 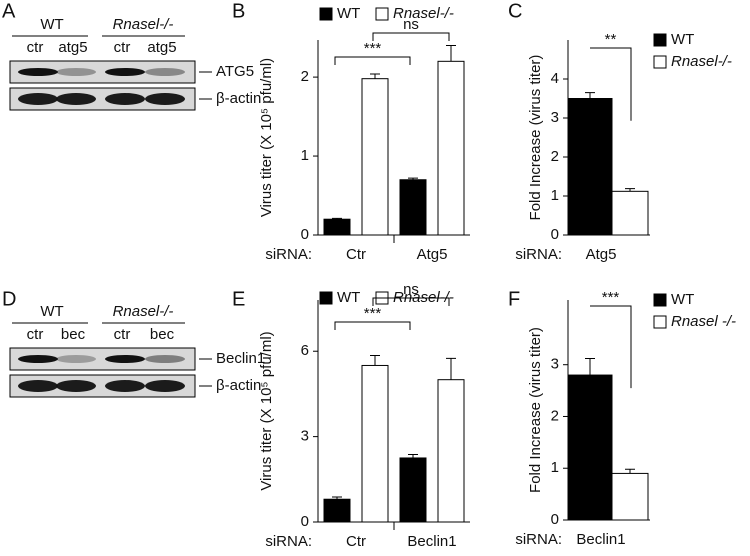 I want to click on panel-letter: C, so click(x=515, y=11).